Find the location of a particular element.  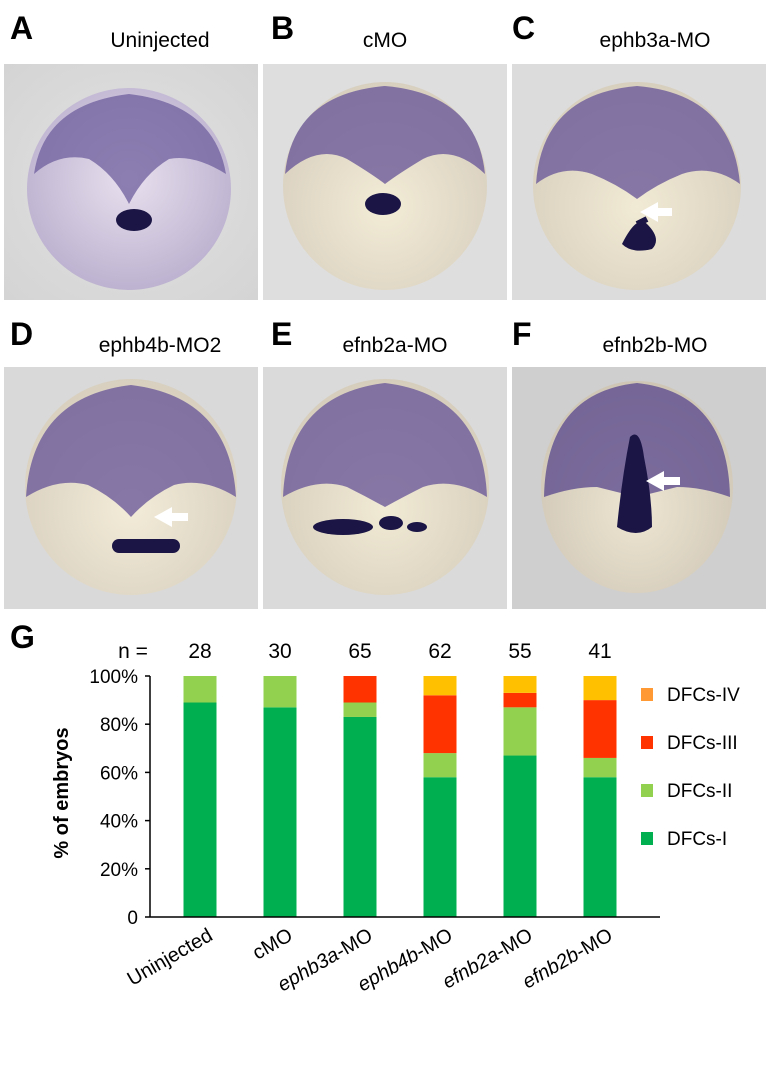

embryo-image-A is located at coordinates (131, 182).